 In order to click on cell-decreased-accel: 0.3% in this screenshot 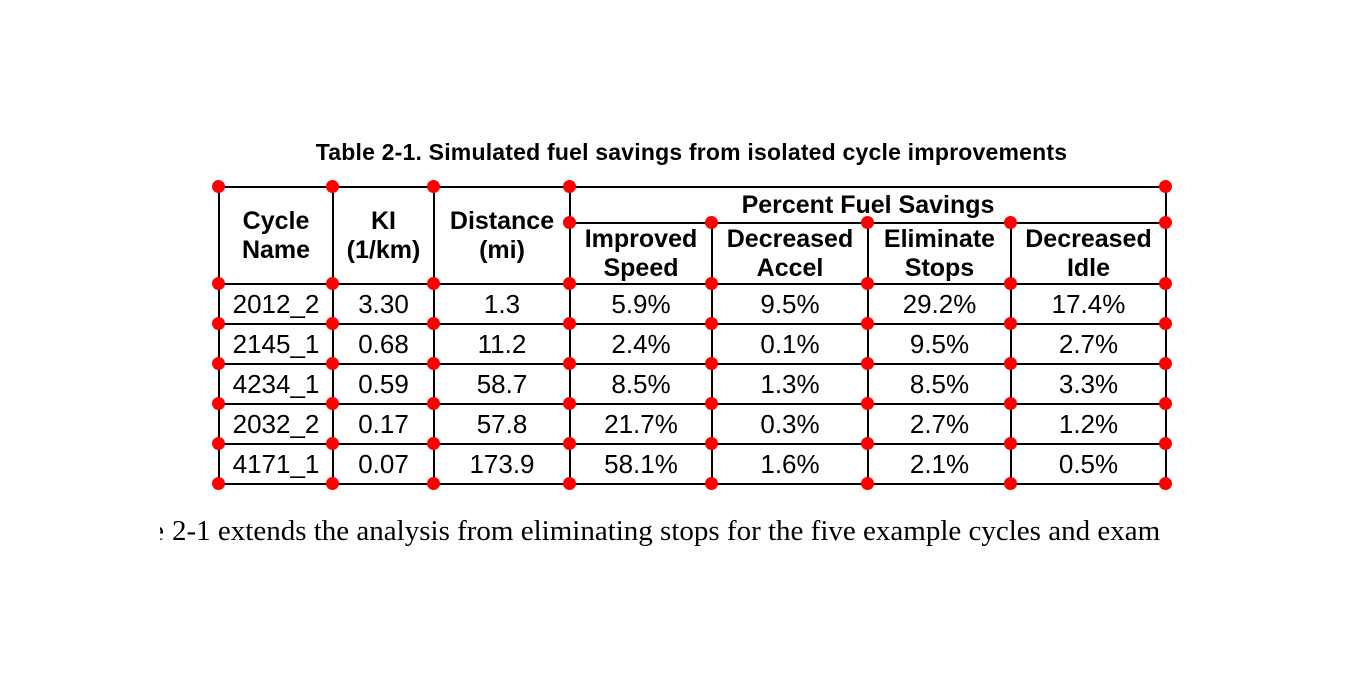, I will do `click(790, 424)`.